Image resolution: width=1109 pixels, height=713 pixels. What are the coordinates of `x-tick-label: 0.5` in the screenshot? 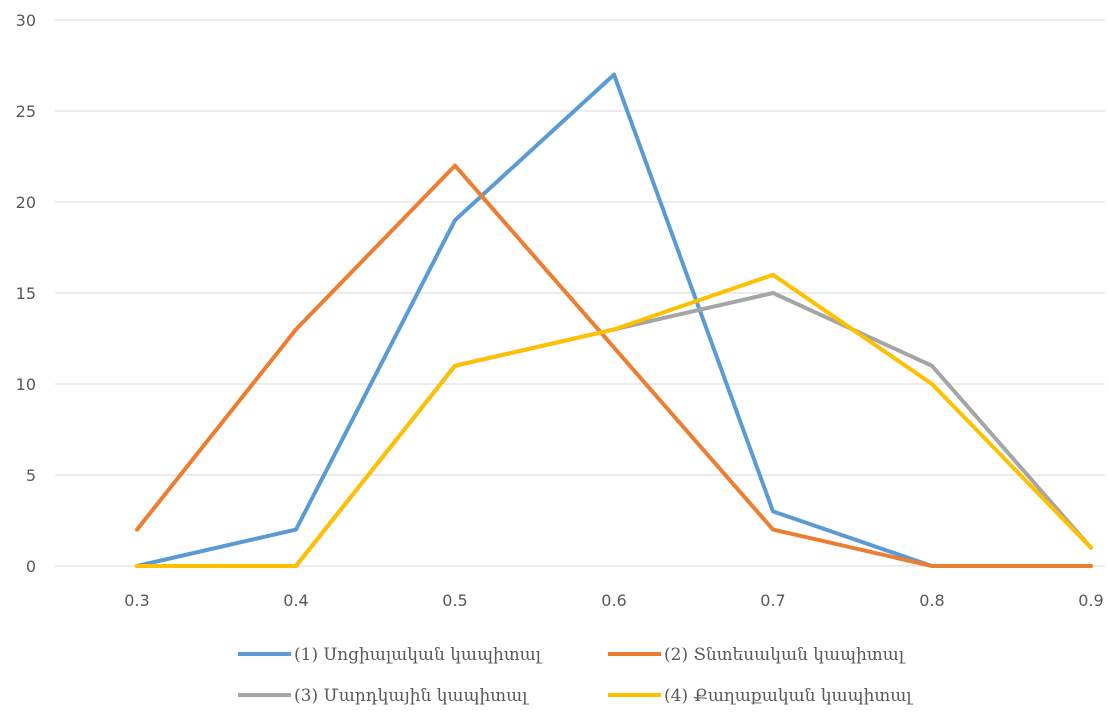 It's located at (454, 600).